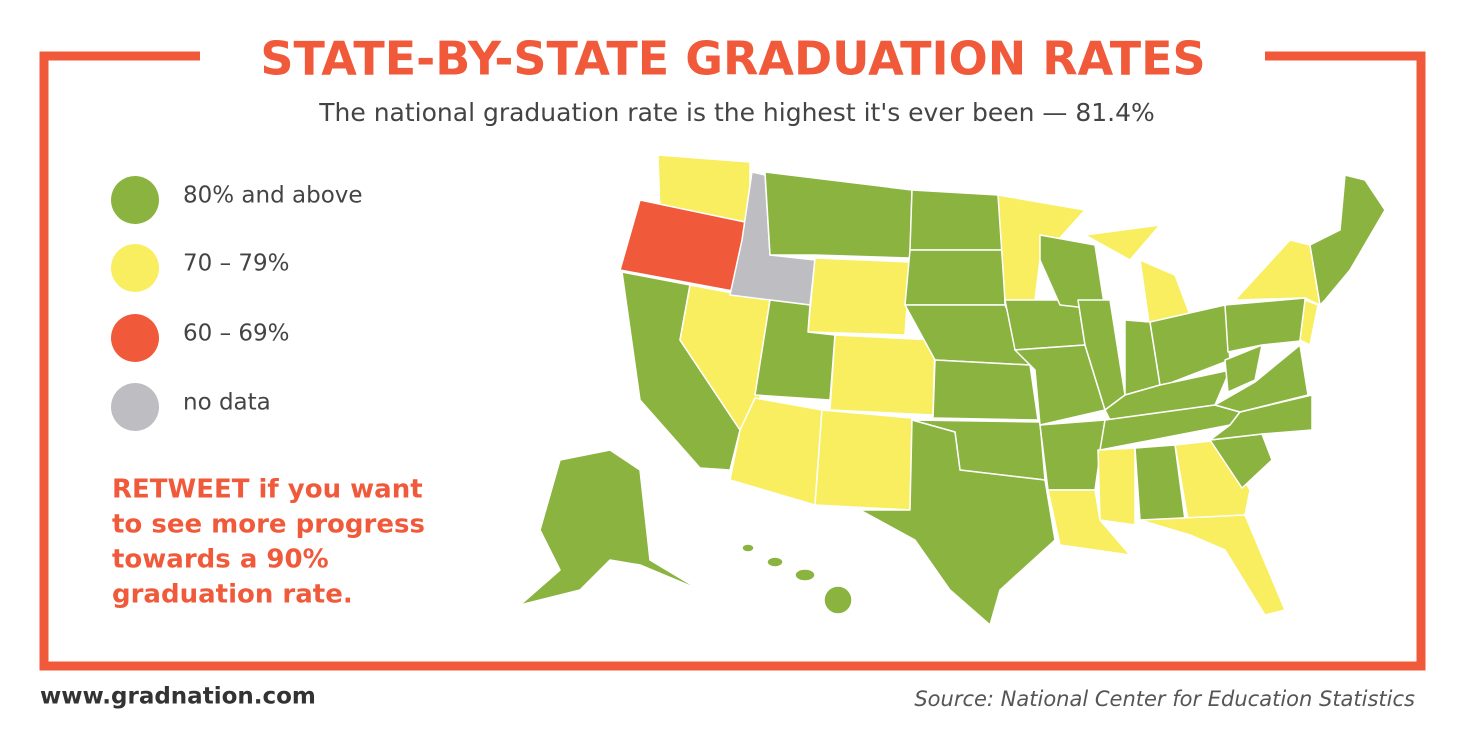 The image size is (1463, 730). What do you see at coordinates (227, 403) in the screenshot?
I see `legend-label: no data` at bounding box center [227, 403].